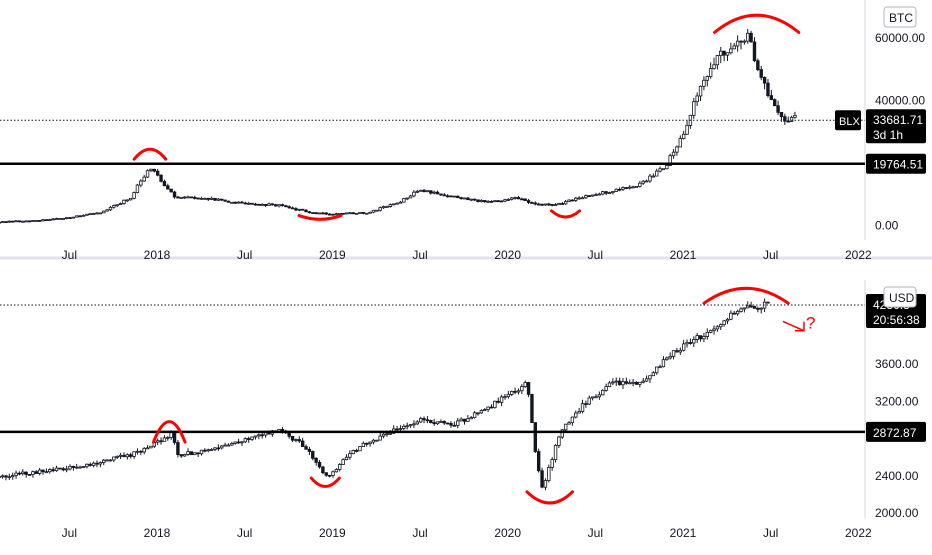 The width and height of the screenshot is (932, 555). What do you see at coordinates (896, 126) in the screenshot?
I see `last-price-label-bg` at bounding box center [896, 126].